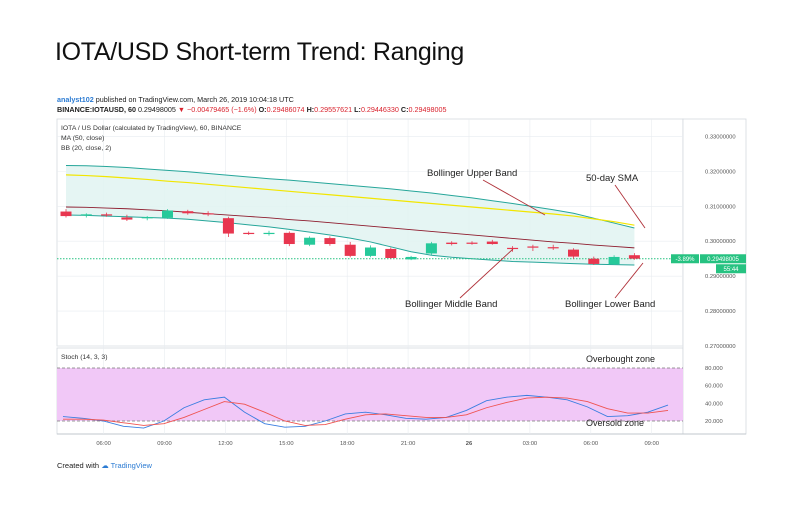 This screenshot has width=794, height=526. I want to click on last-price-marker: -3.89% 0.29498005 55:44, so click(708, 264).